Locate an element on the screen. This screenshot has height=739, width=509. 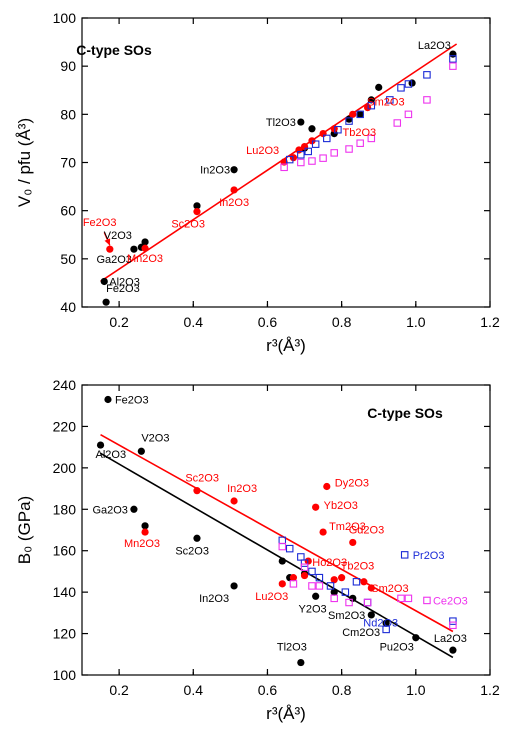
point-label: V2O3 is located at coordinates (155, 438).